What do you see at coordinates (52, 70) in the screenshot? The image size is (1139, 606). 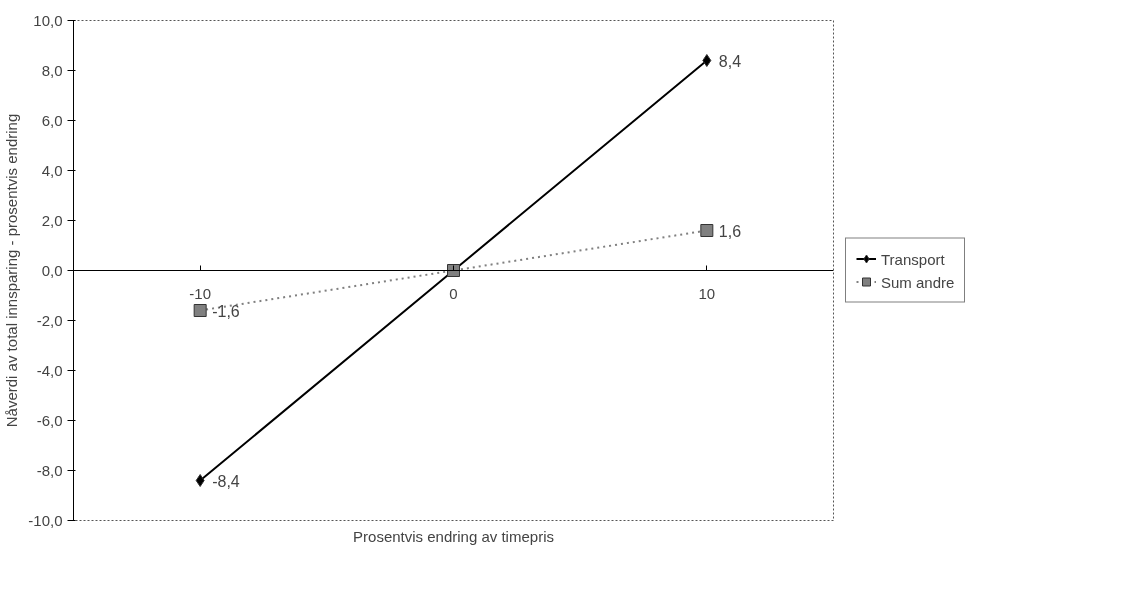 I see `y-tick-label: 8,0` at bounding box center [52, 70].